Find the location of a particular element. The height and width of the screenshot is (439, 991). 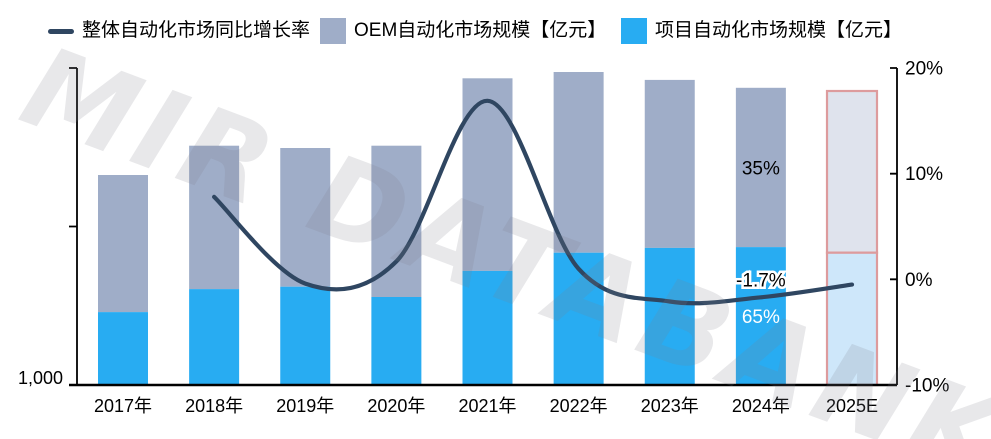

right-axis-label--10%: -10% is located at coordinates (927, 386).